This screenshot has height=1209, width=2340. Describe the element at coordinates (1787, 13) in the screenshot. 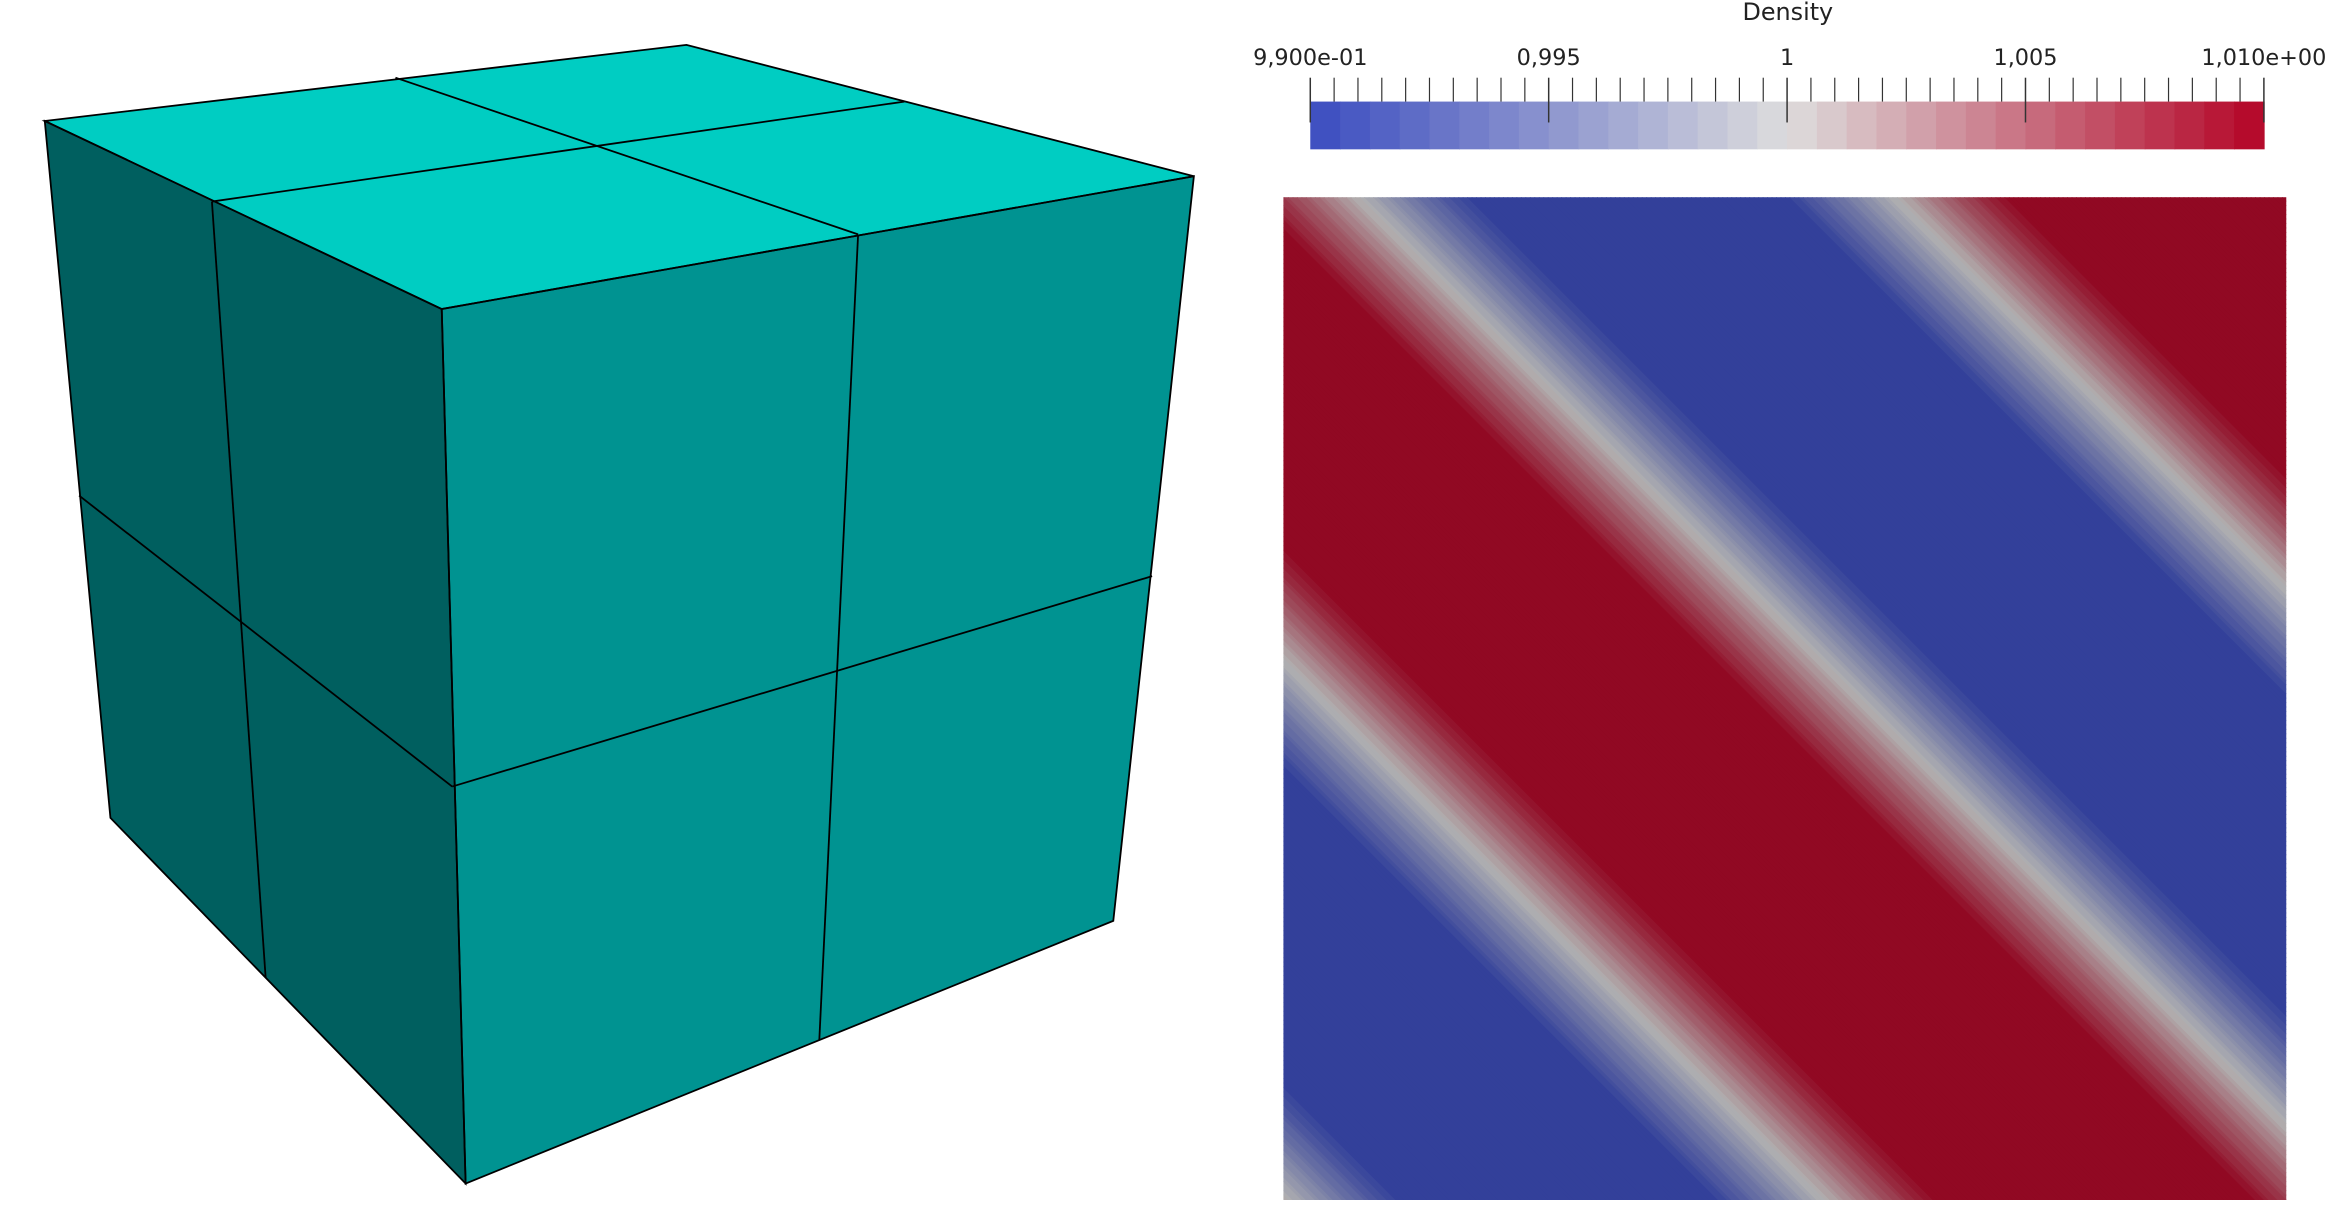

I see `legend-title: Density` at that location.